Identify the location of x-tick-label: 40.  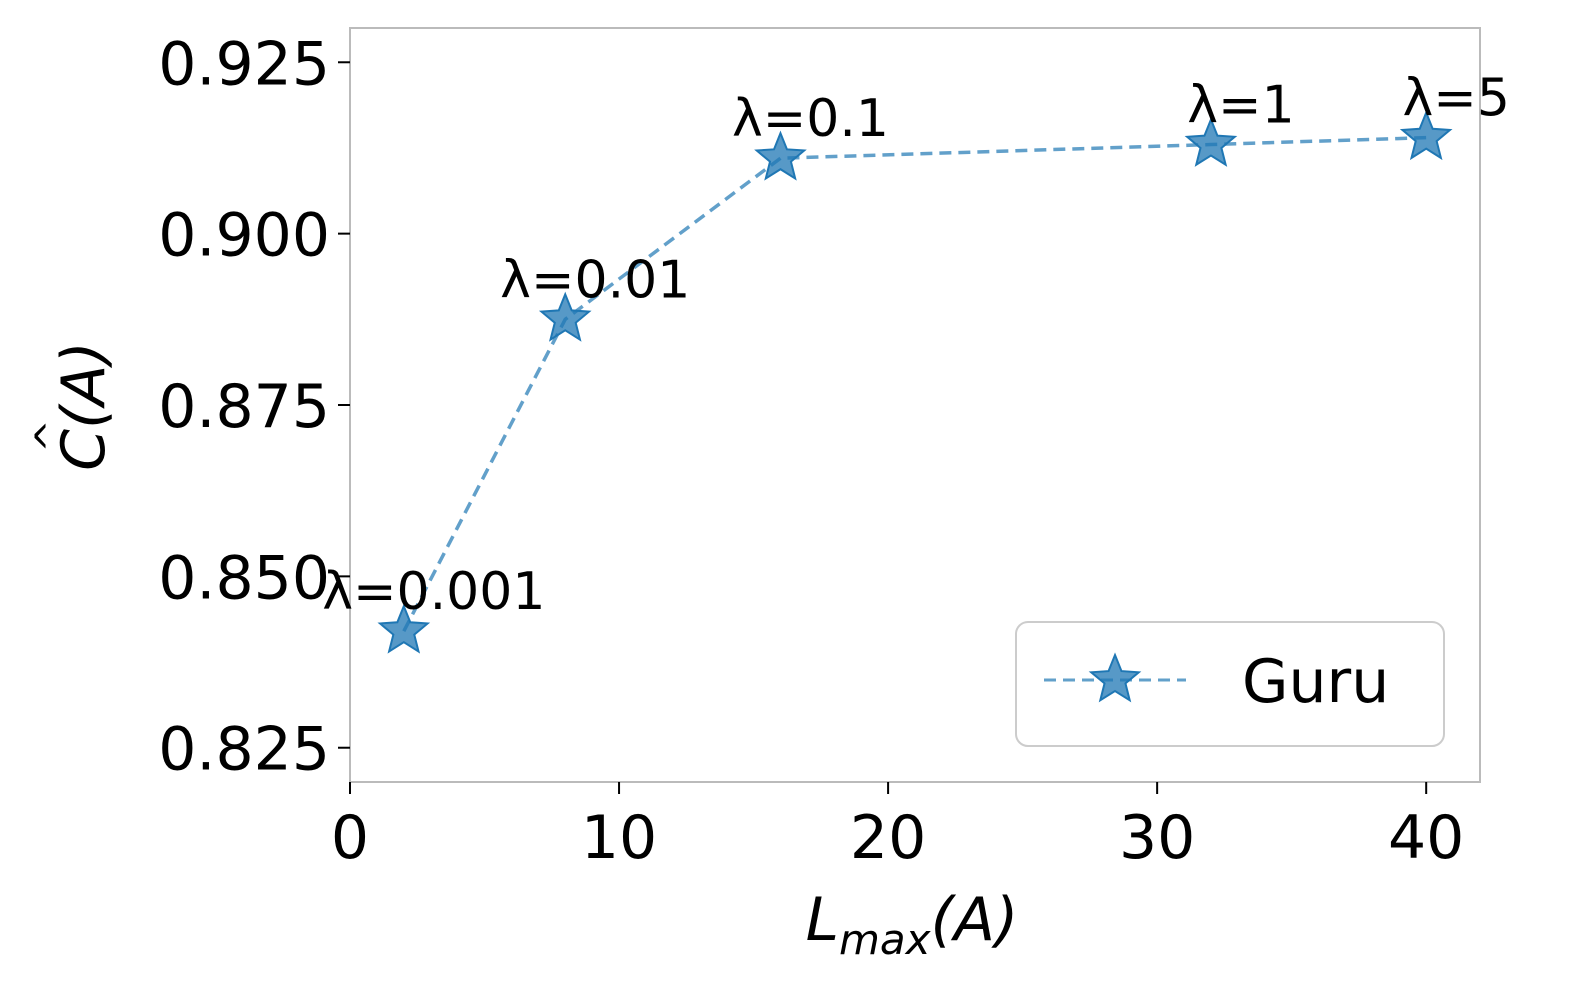
(1426, 838).